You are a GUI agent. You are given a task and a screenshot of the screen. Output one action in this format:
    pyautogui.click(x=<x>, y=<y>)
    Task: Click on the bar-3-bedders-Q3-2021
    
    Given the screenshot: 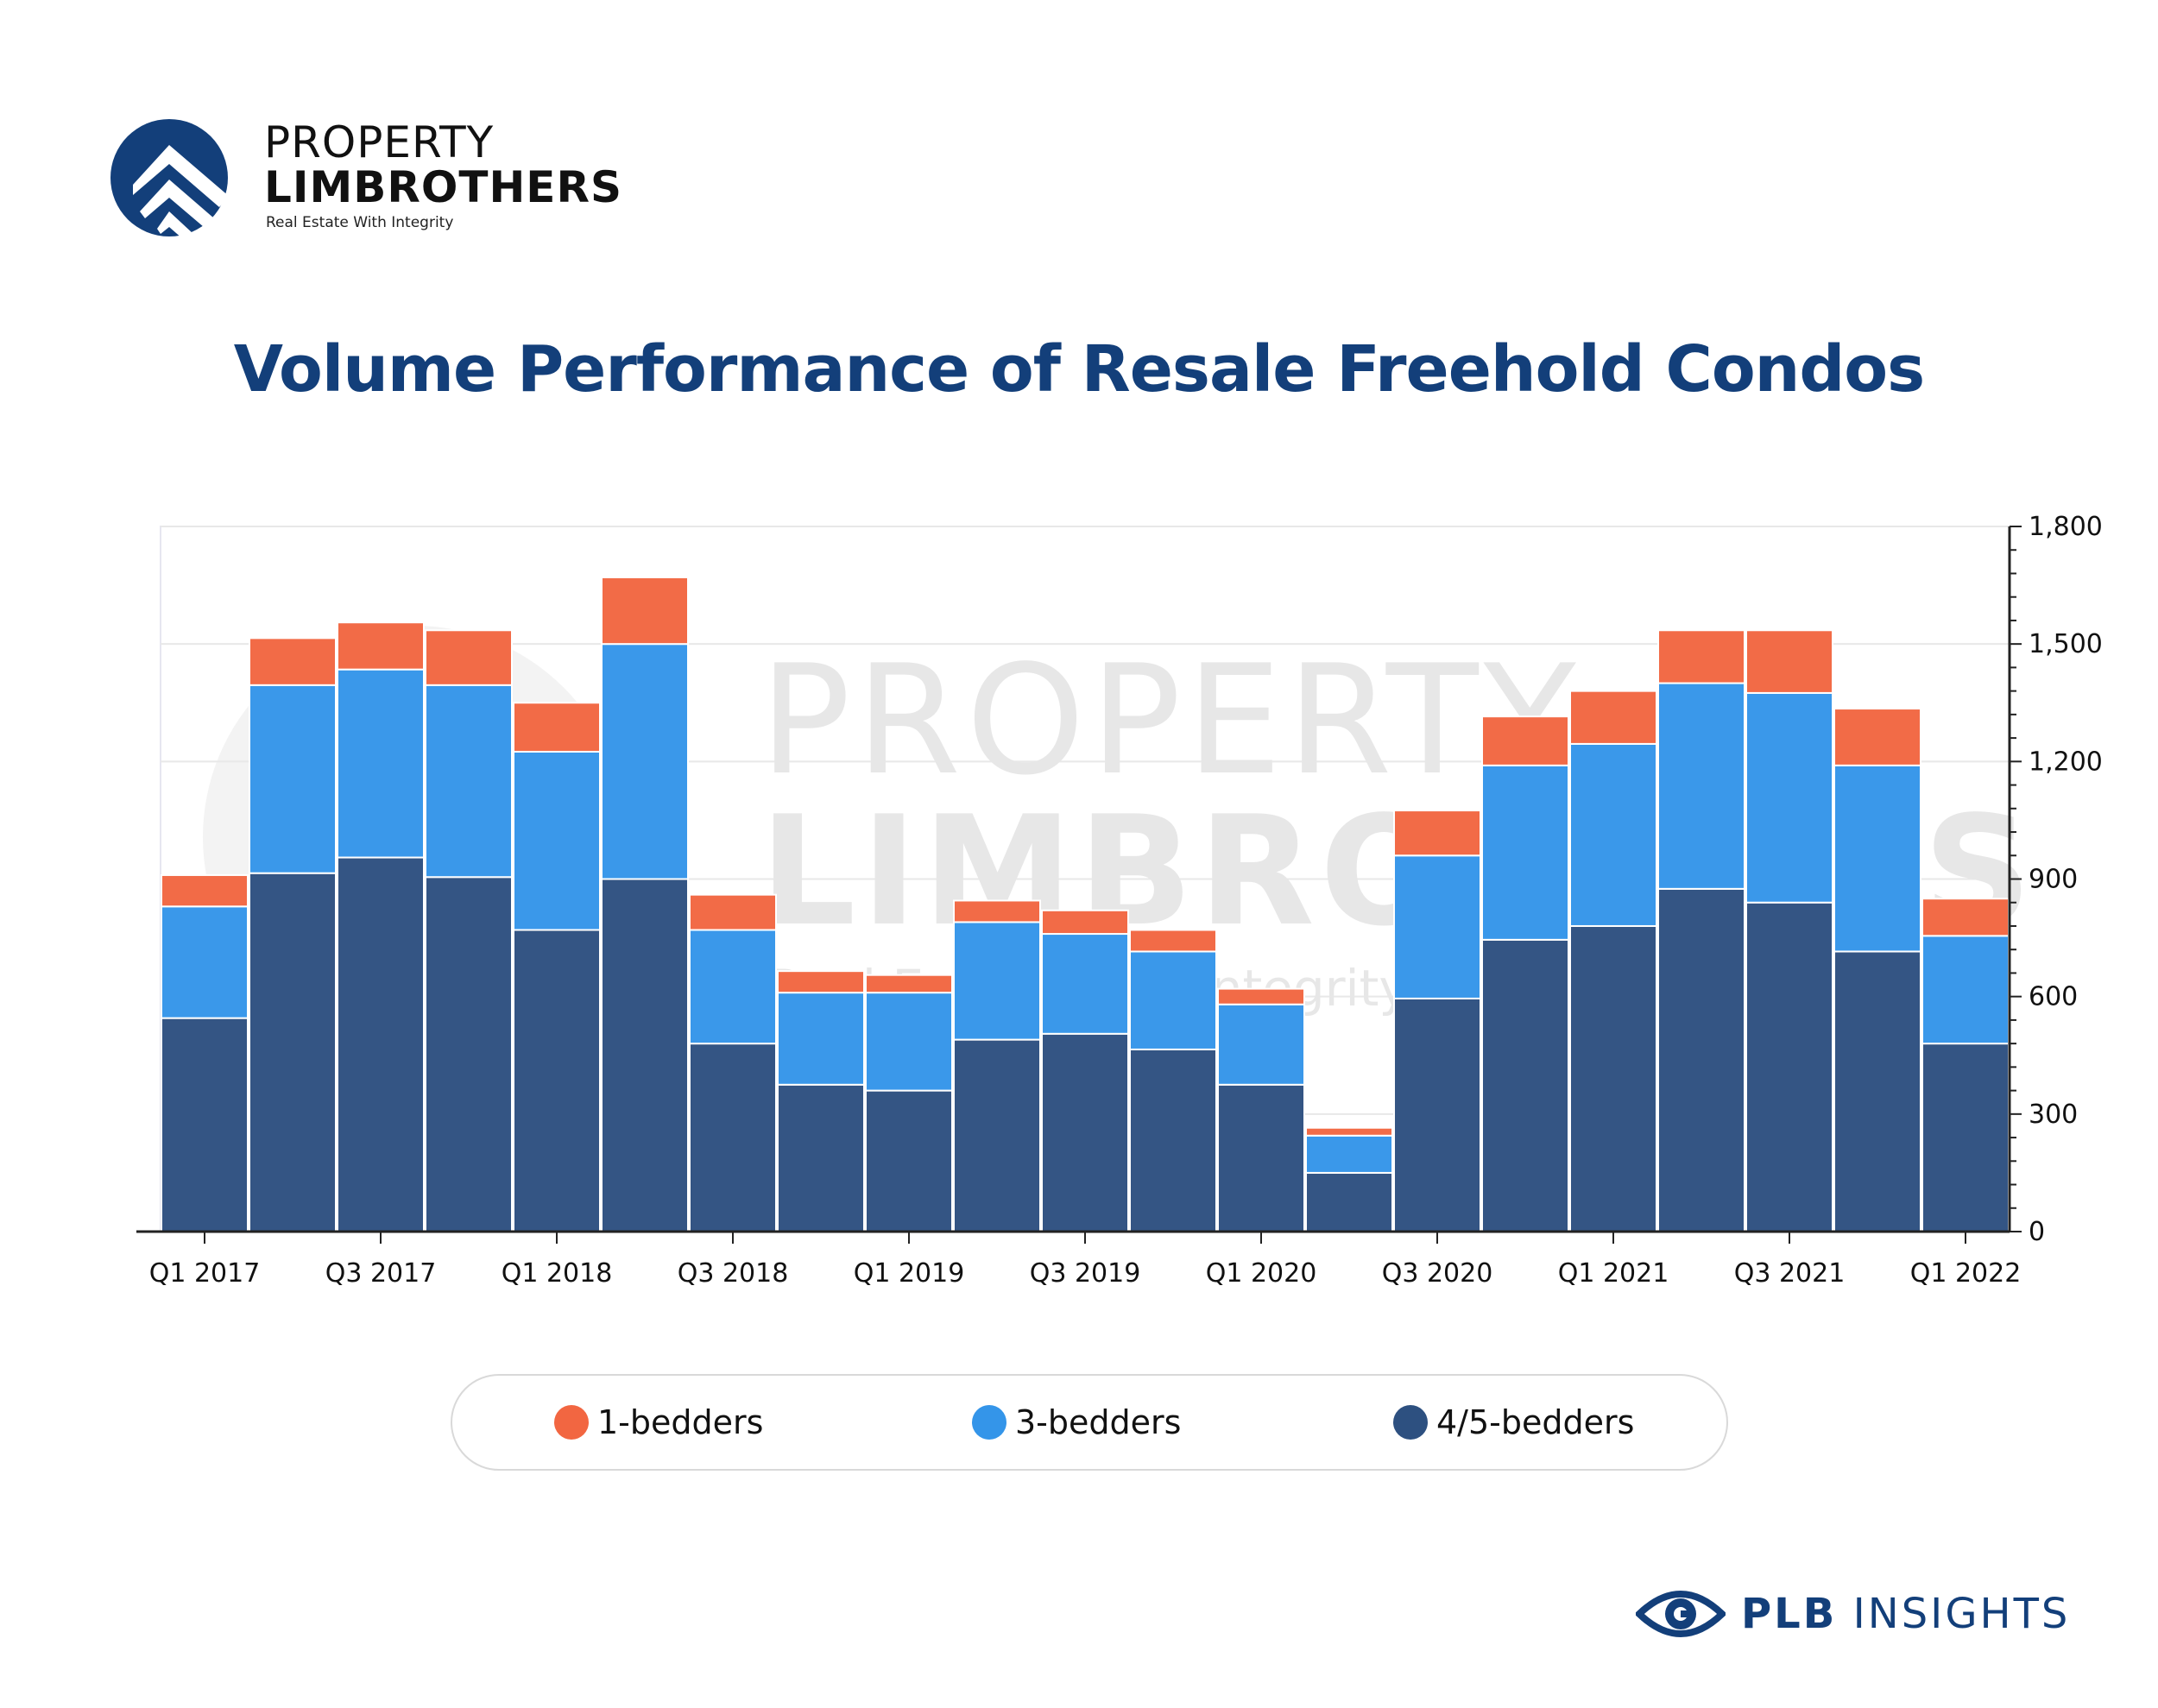 What is the action you would take?
    pyautogui.click(x=1789, y=797)
    